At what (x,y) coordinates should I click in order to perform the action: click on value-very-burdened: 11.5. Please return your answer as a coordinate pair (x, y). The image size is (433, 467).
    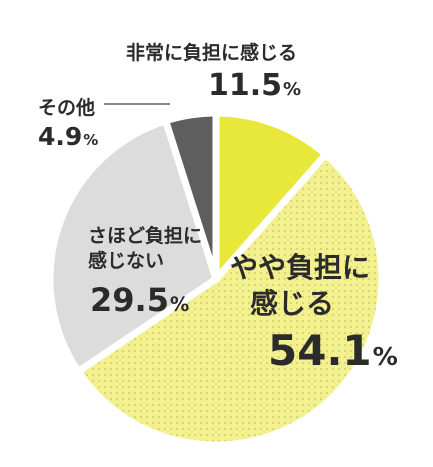
    Looking at the image, I should click on (245, 85).